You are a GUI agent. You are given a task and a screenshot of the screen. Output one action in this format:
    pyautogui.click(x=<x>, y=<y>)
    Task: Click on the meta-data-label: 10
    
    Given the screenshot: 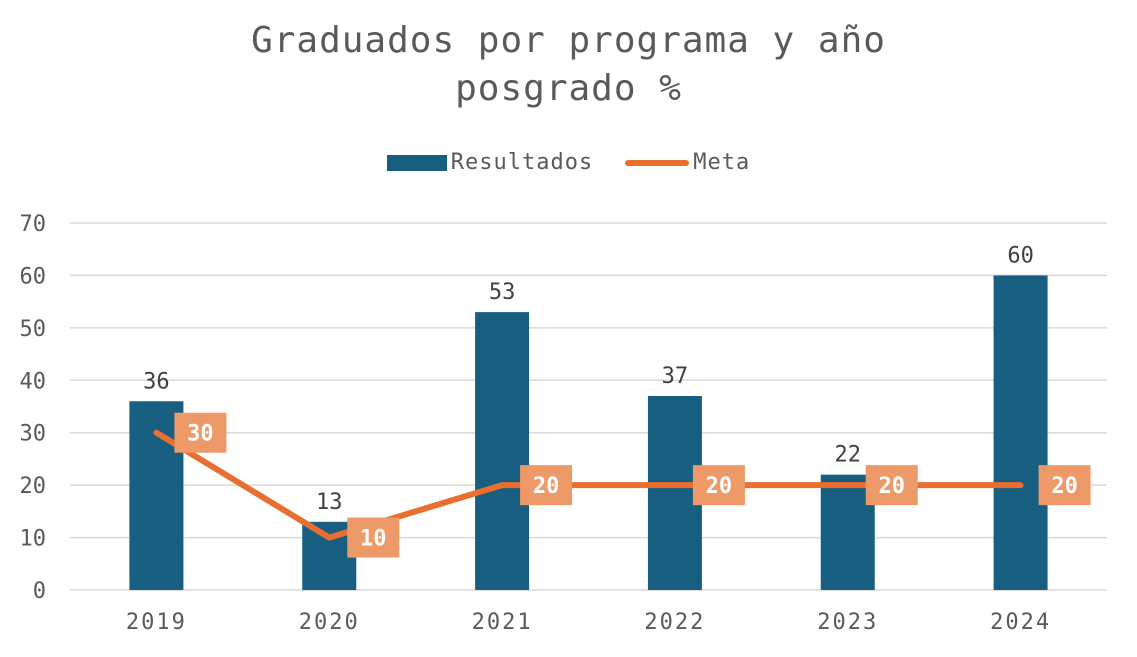 What is the action you would take?
    pyautogui.click(x=373, y=539)
    